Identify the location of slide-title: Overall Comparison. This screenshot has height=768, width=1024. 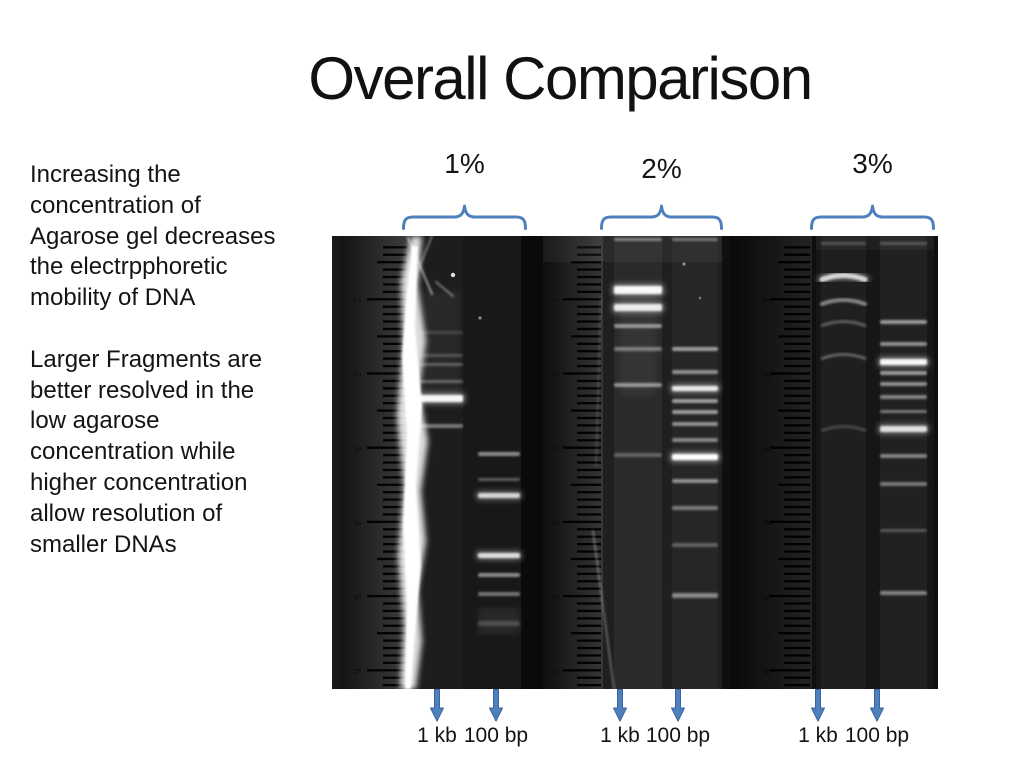
(560, 78).